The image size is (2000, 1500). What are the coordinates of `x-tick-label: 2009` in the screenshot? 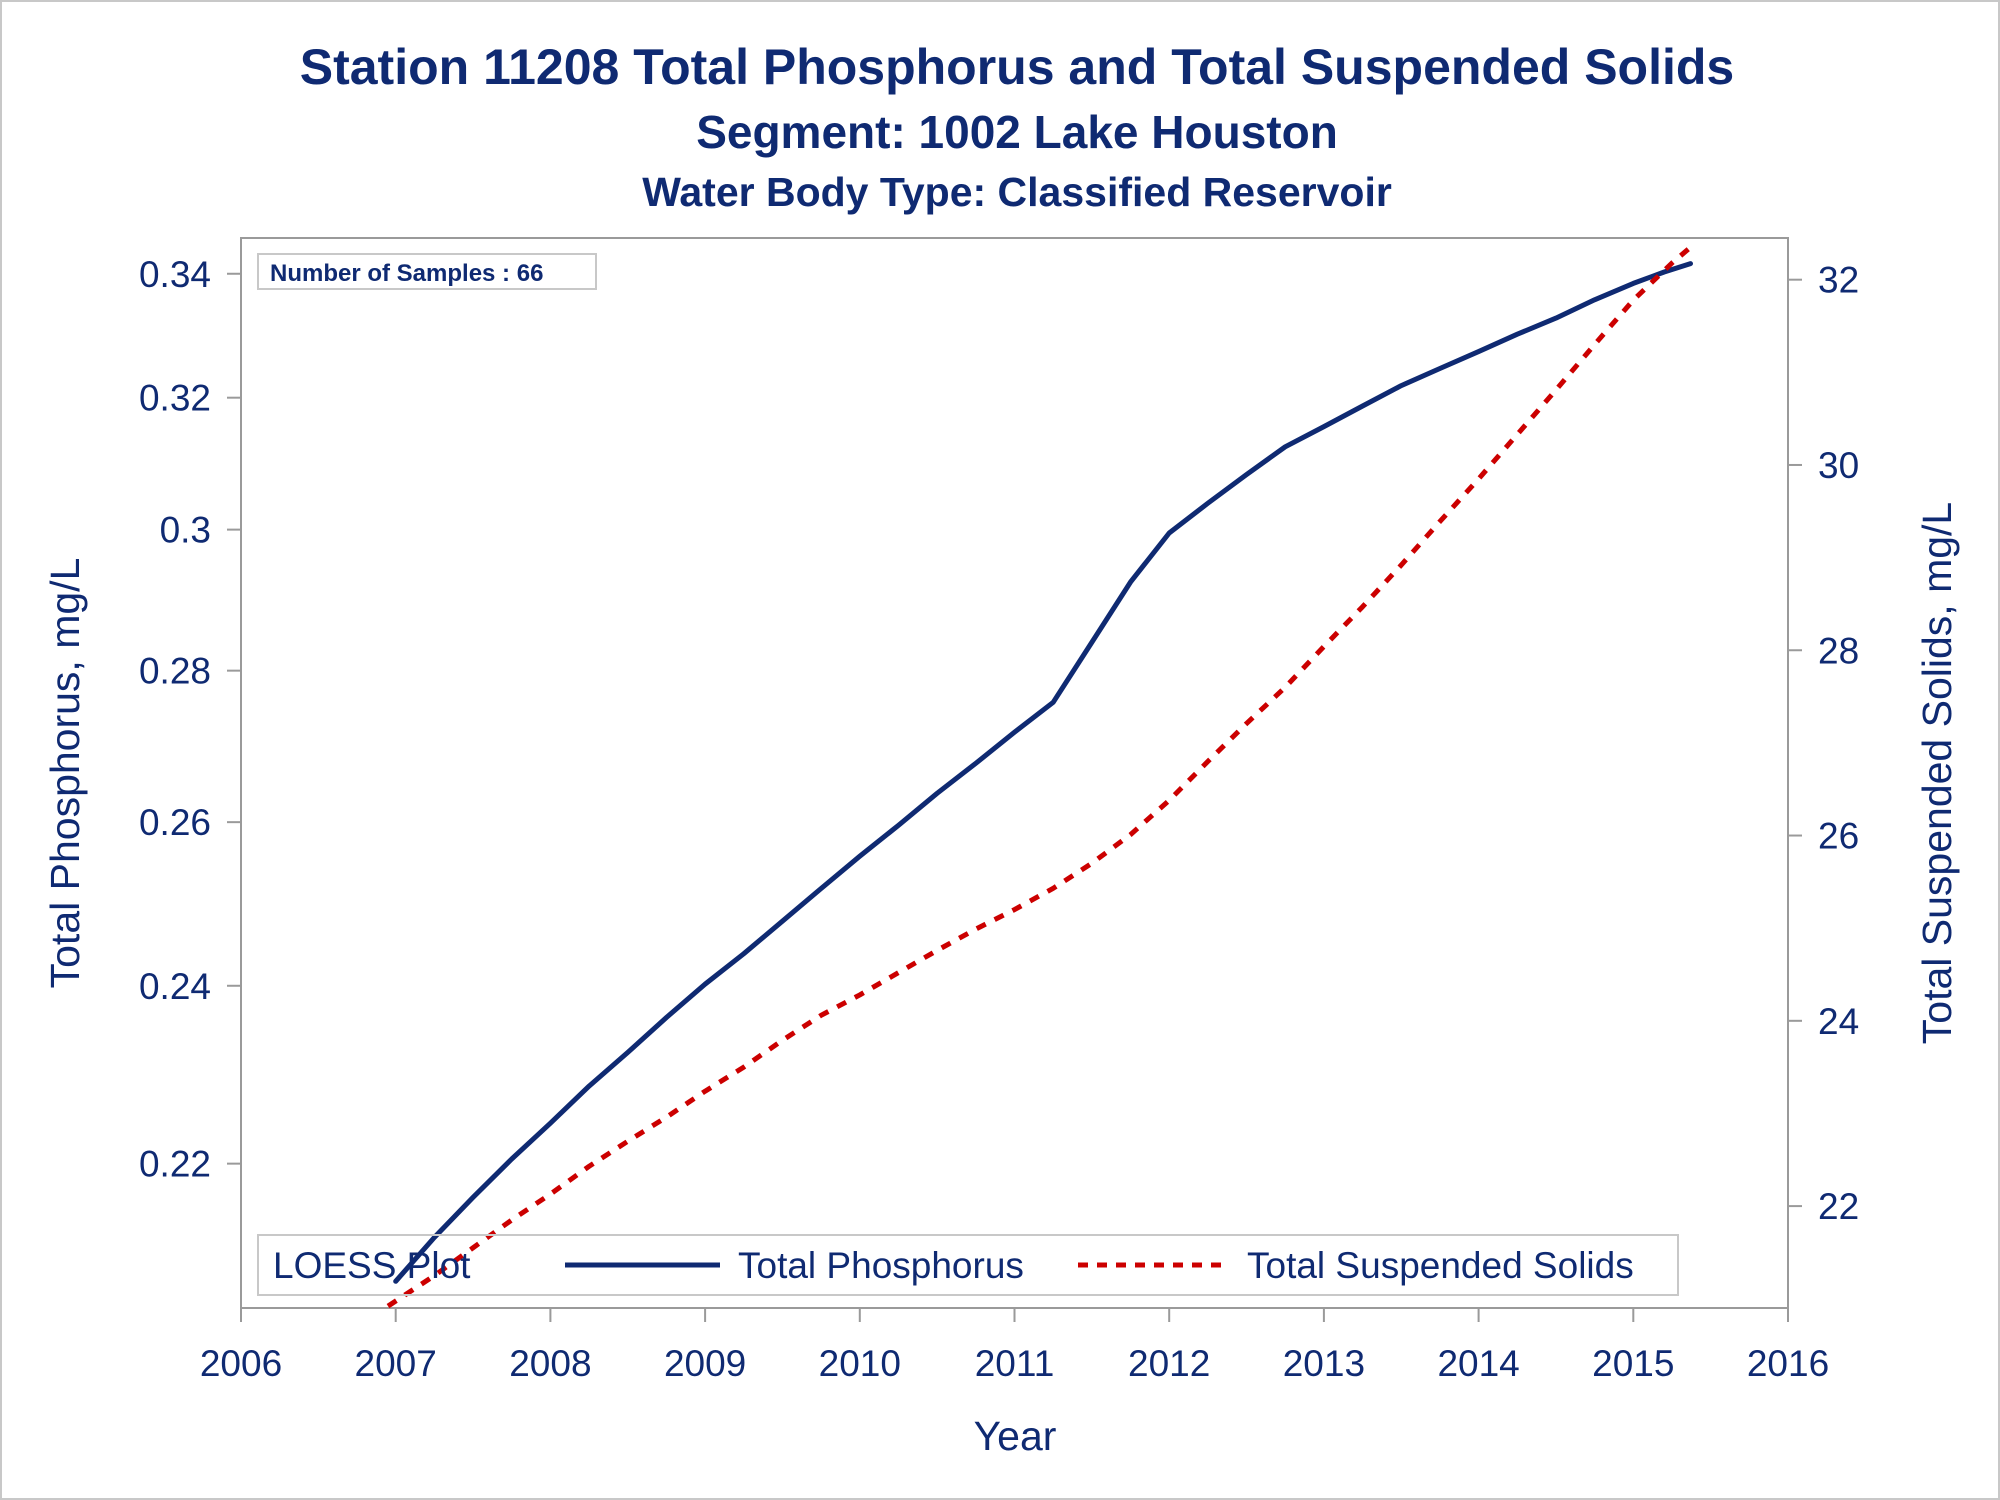 It's located at (705, 1363).